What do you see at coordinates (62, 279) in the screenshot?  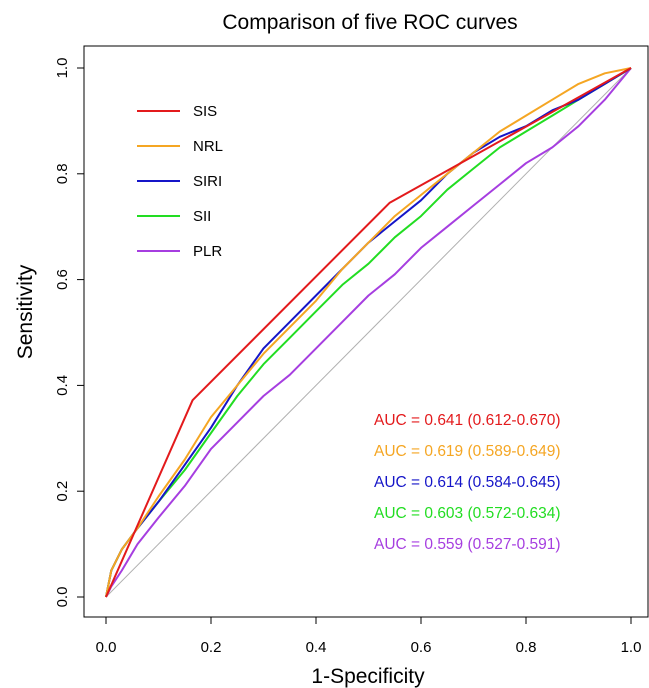 I see `y-tick-label: 0.6` at bounding box center [62, 279].